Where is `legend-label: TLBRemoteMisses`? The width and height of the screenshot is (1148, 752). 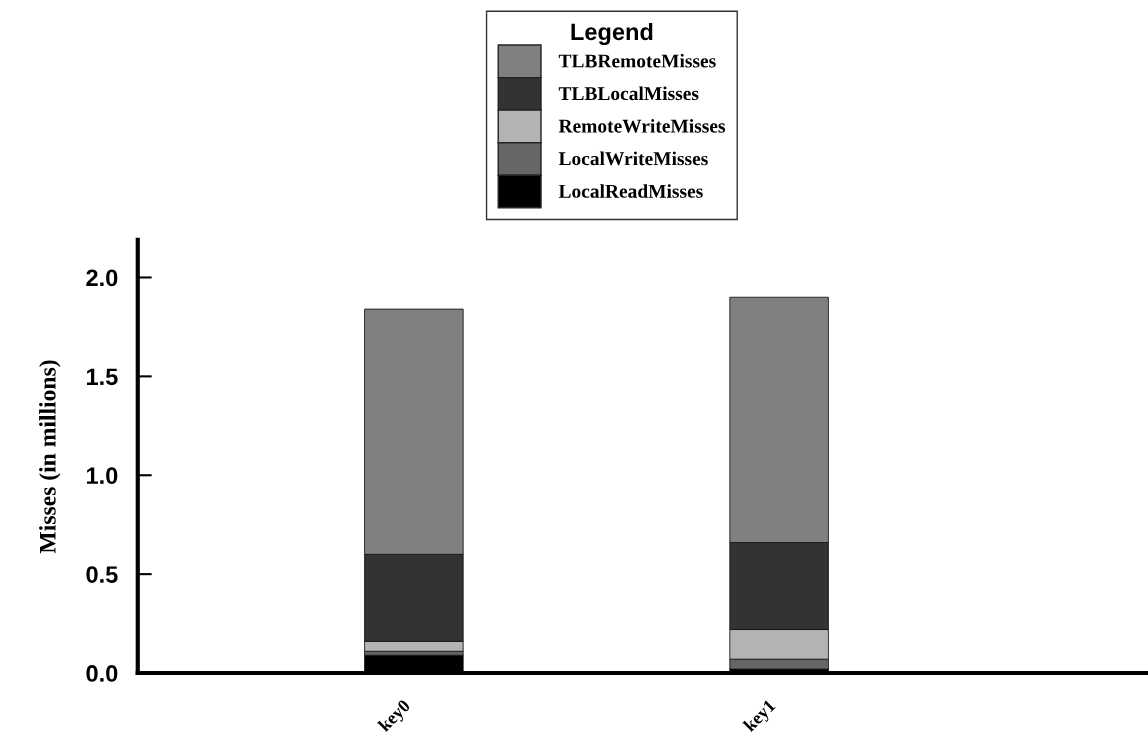
legend-label: TLBRemoteMisses is located at coordinates (637, 60).